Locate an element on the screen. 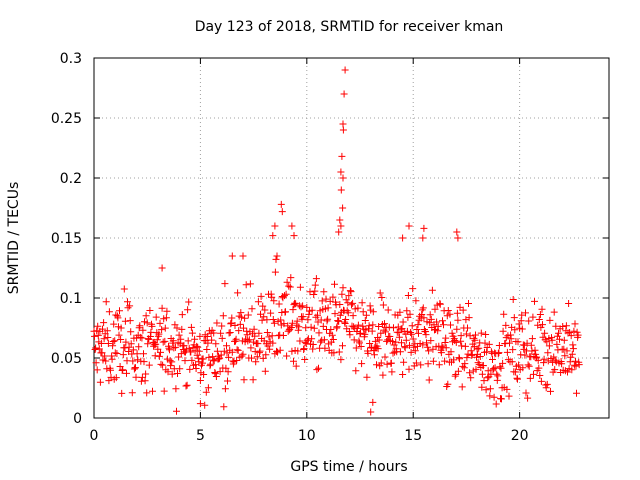 This screenshot has width=640, height=480. x-tick-label: 20 is located at coordinates (520, 436).